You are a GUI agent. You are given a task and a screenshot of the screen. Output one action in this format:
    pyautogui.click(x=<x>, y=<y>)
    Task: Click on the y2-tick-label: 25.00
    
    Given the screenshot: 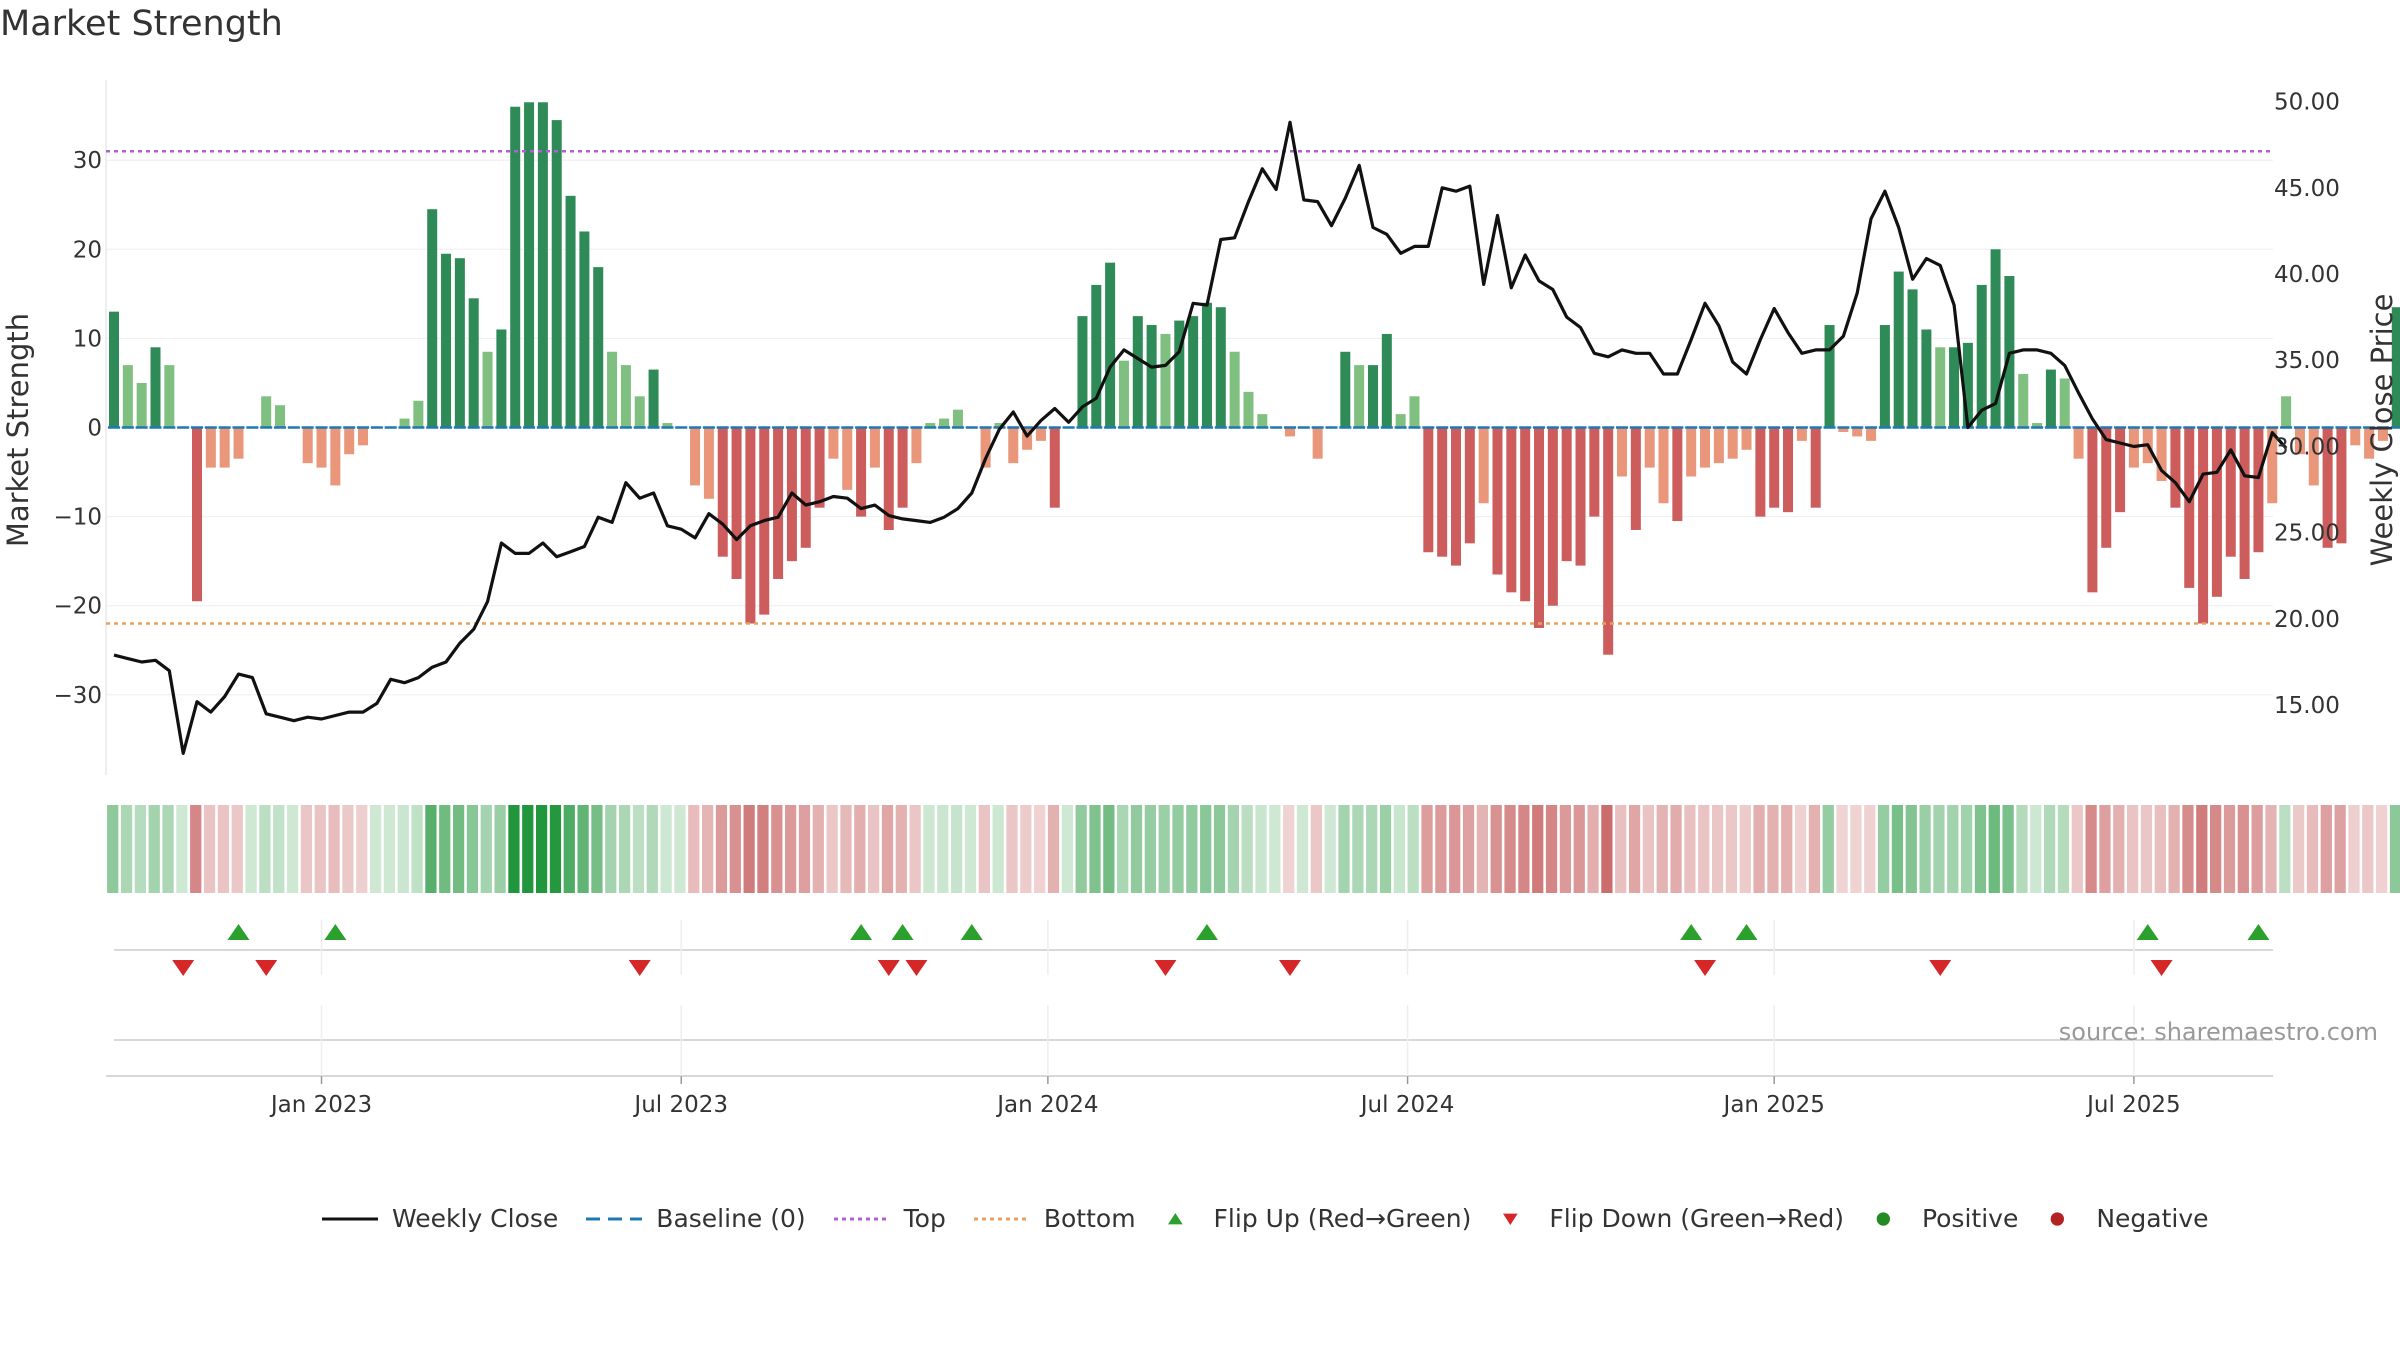 What is the action you would take?
    pyautogui.click(x=2307, y=534)
    